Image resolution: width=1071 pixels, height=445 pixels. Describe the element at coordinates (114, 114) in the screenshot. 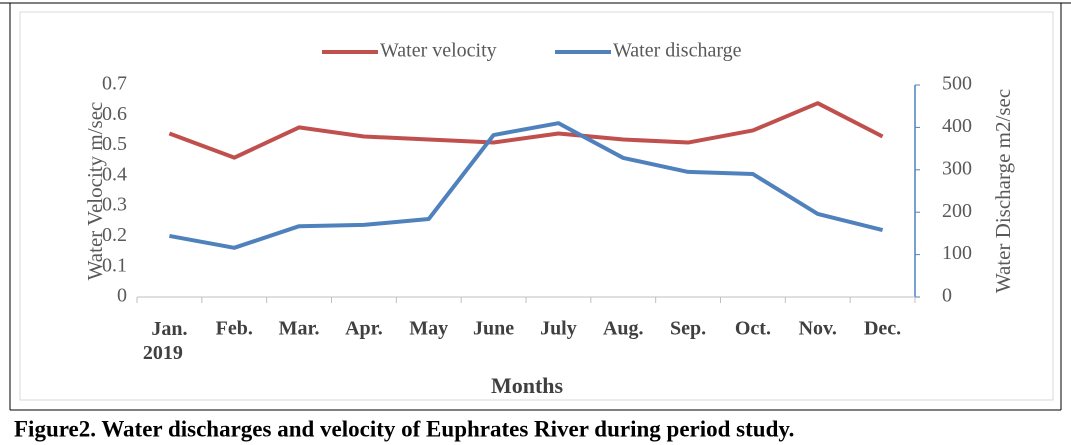

I see `y-tick-label: 0.6` at that location.